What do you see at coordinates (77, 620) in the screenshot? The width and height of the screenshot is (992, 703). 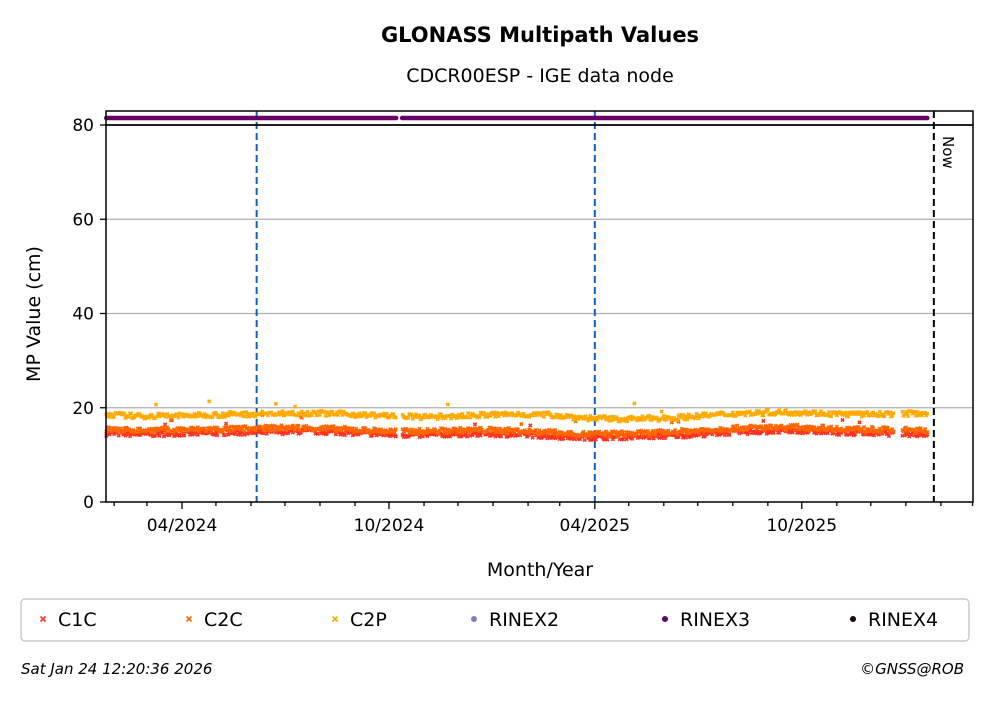 I see `legend-label: C1C` at bounding box center [77, 620].